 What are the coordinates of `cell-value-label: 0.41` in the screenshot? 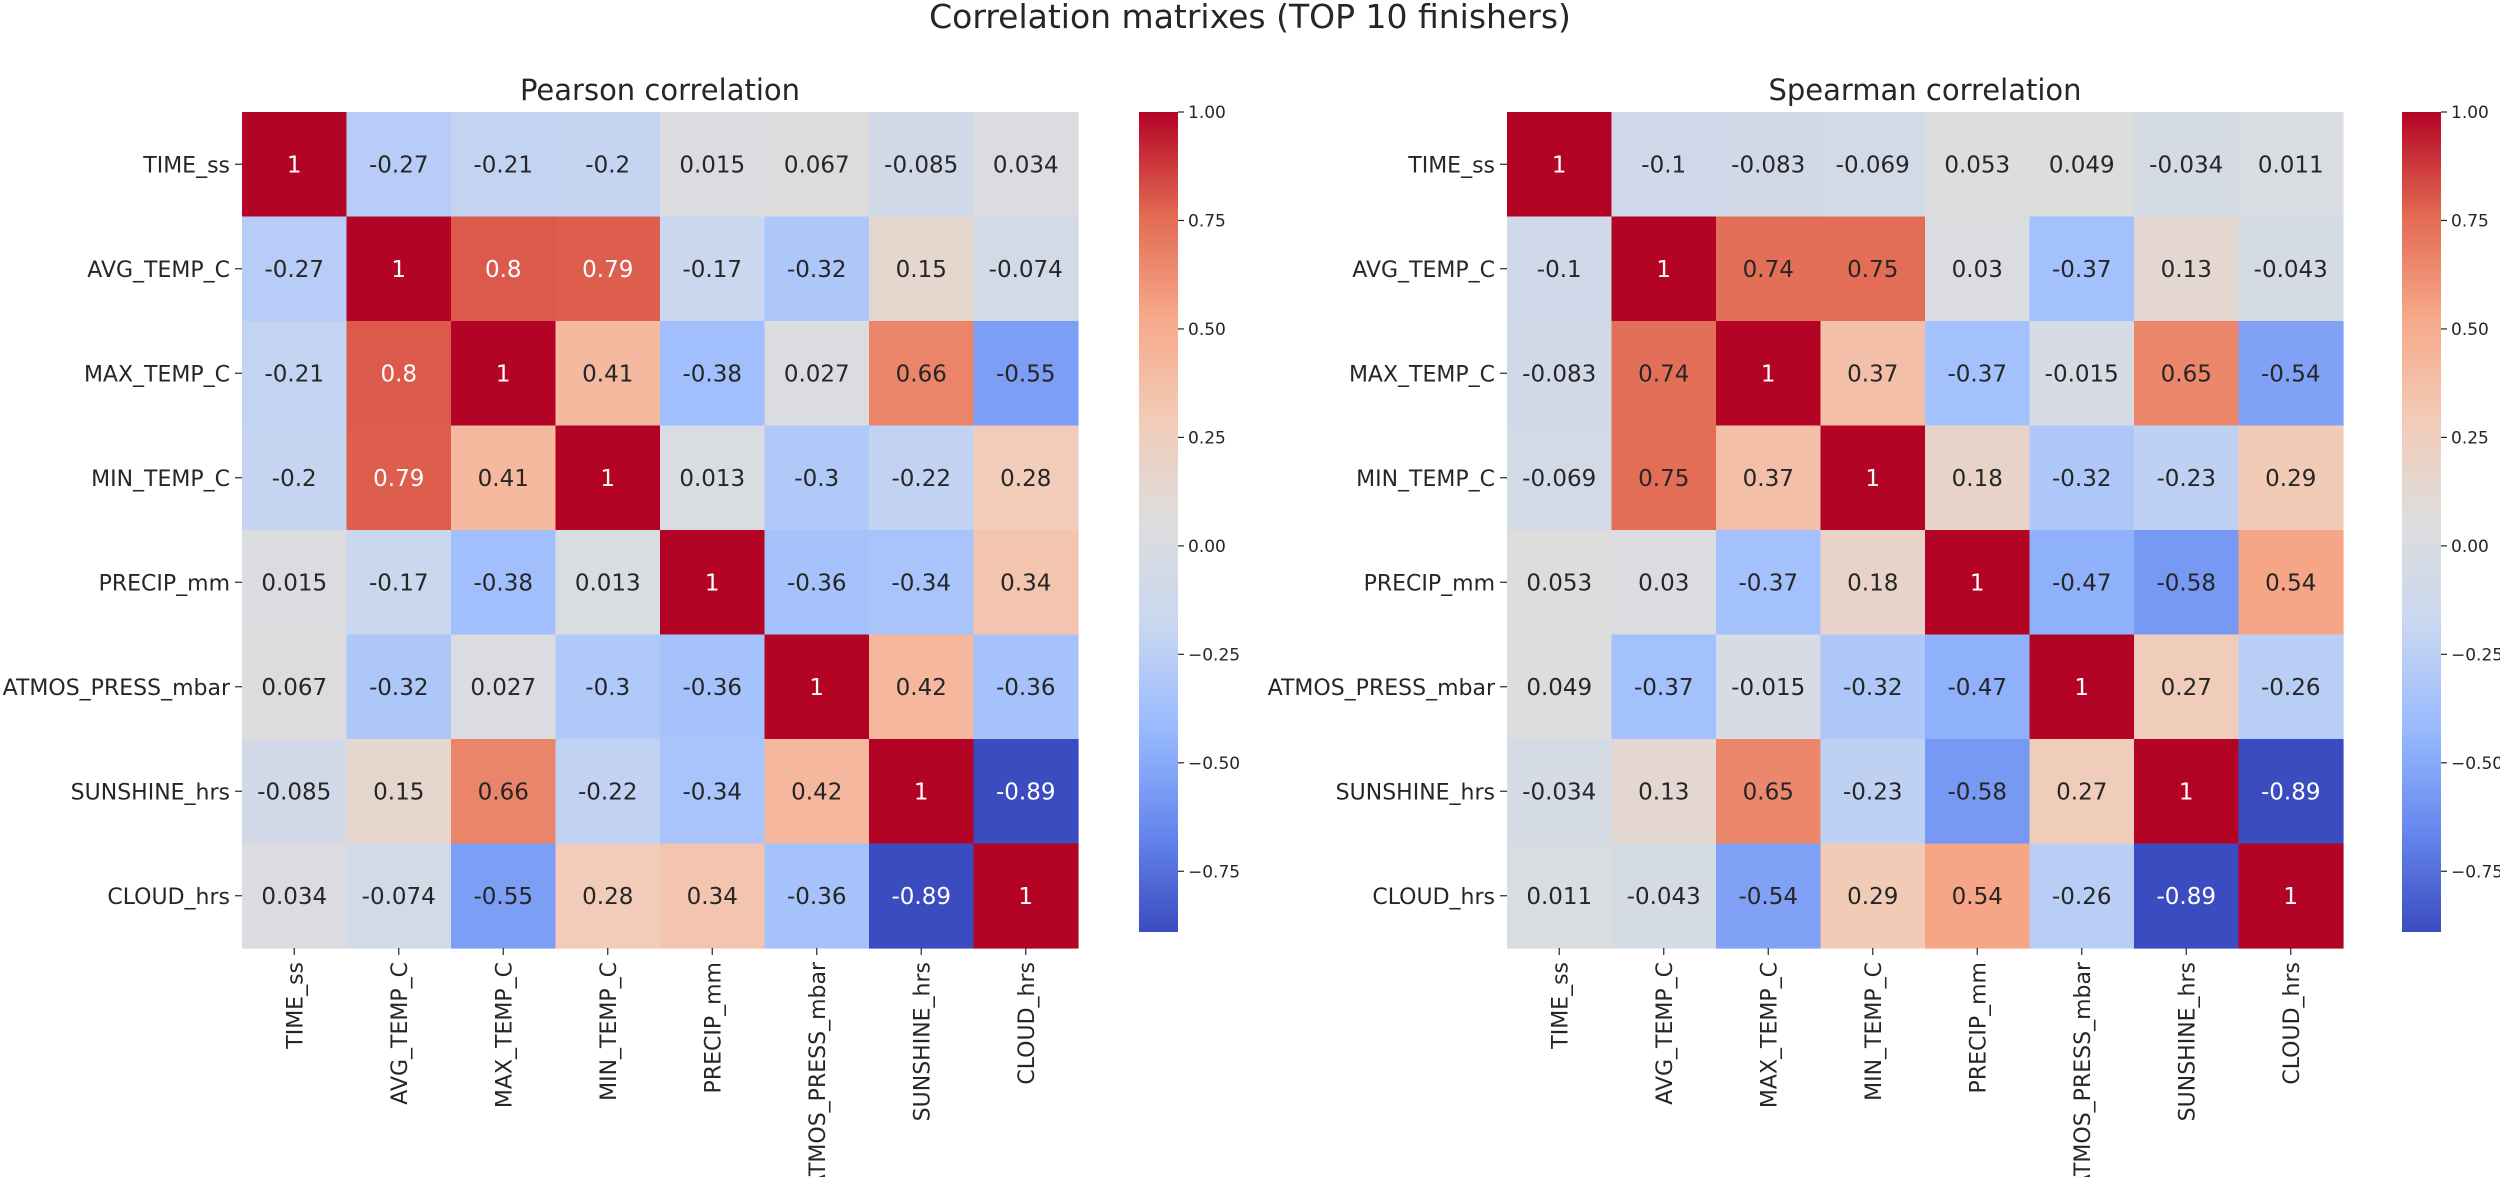 It's located at (503, 479).